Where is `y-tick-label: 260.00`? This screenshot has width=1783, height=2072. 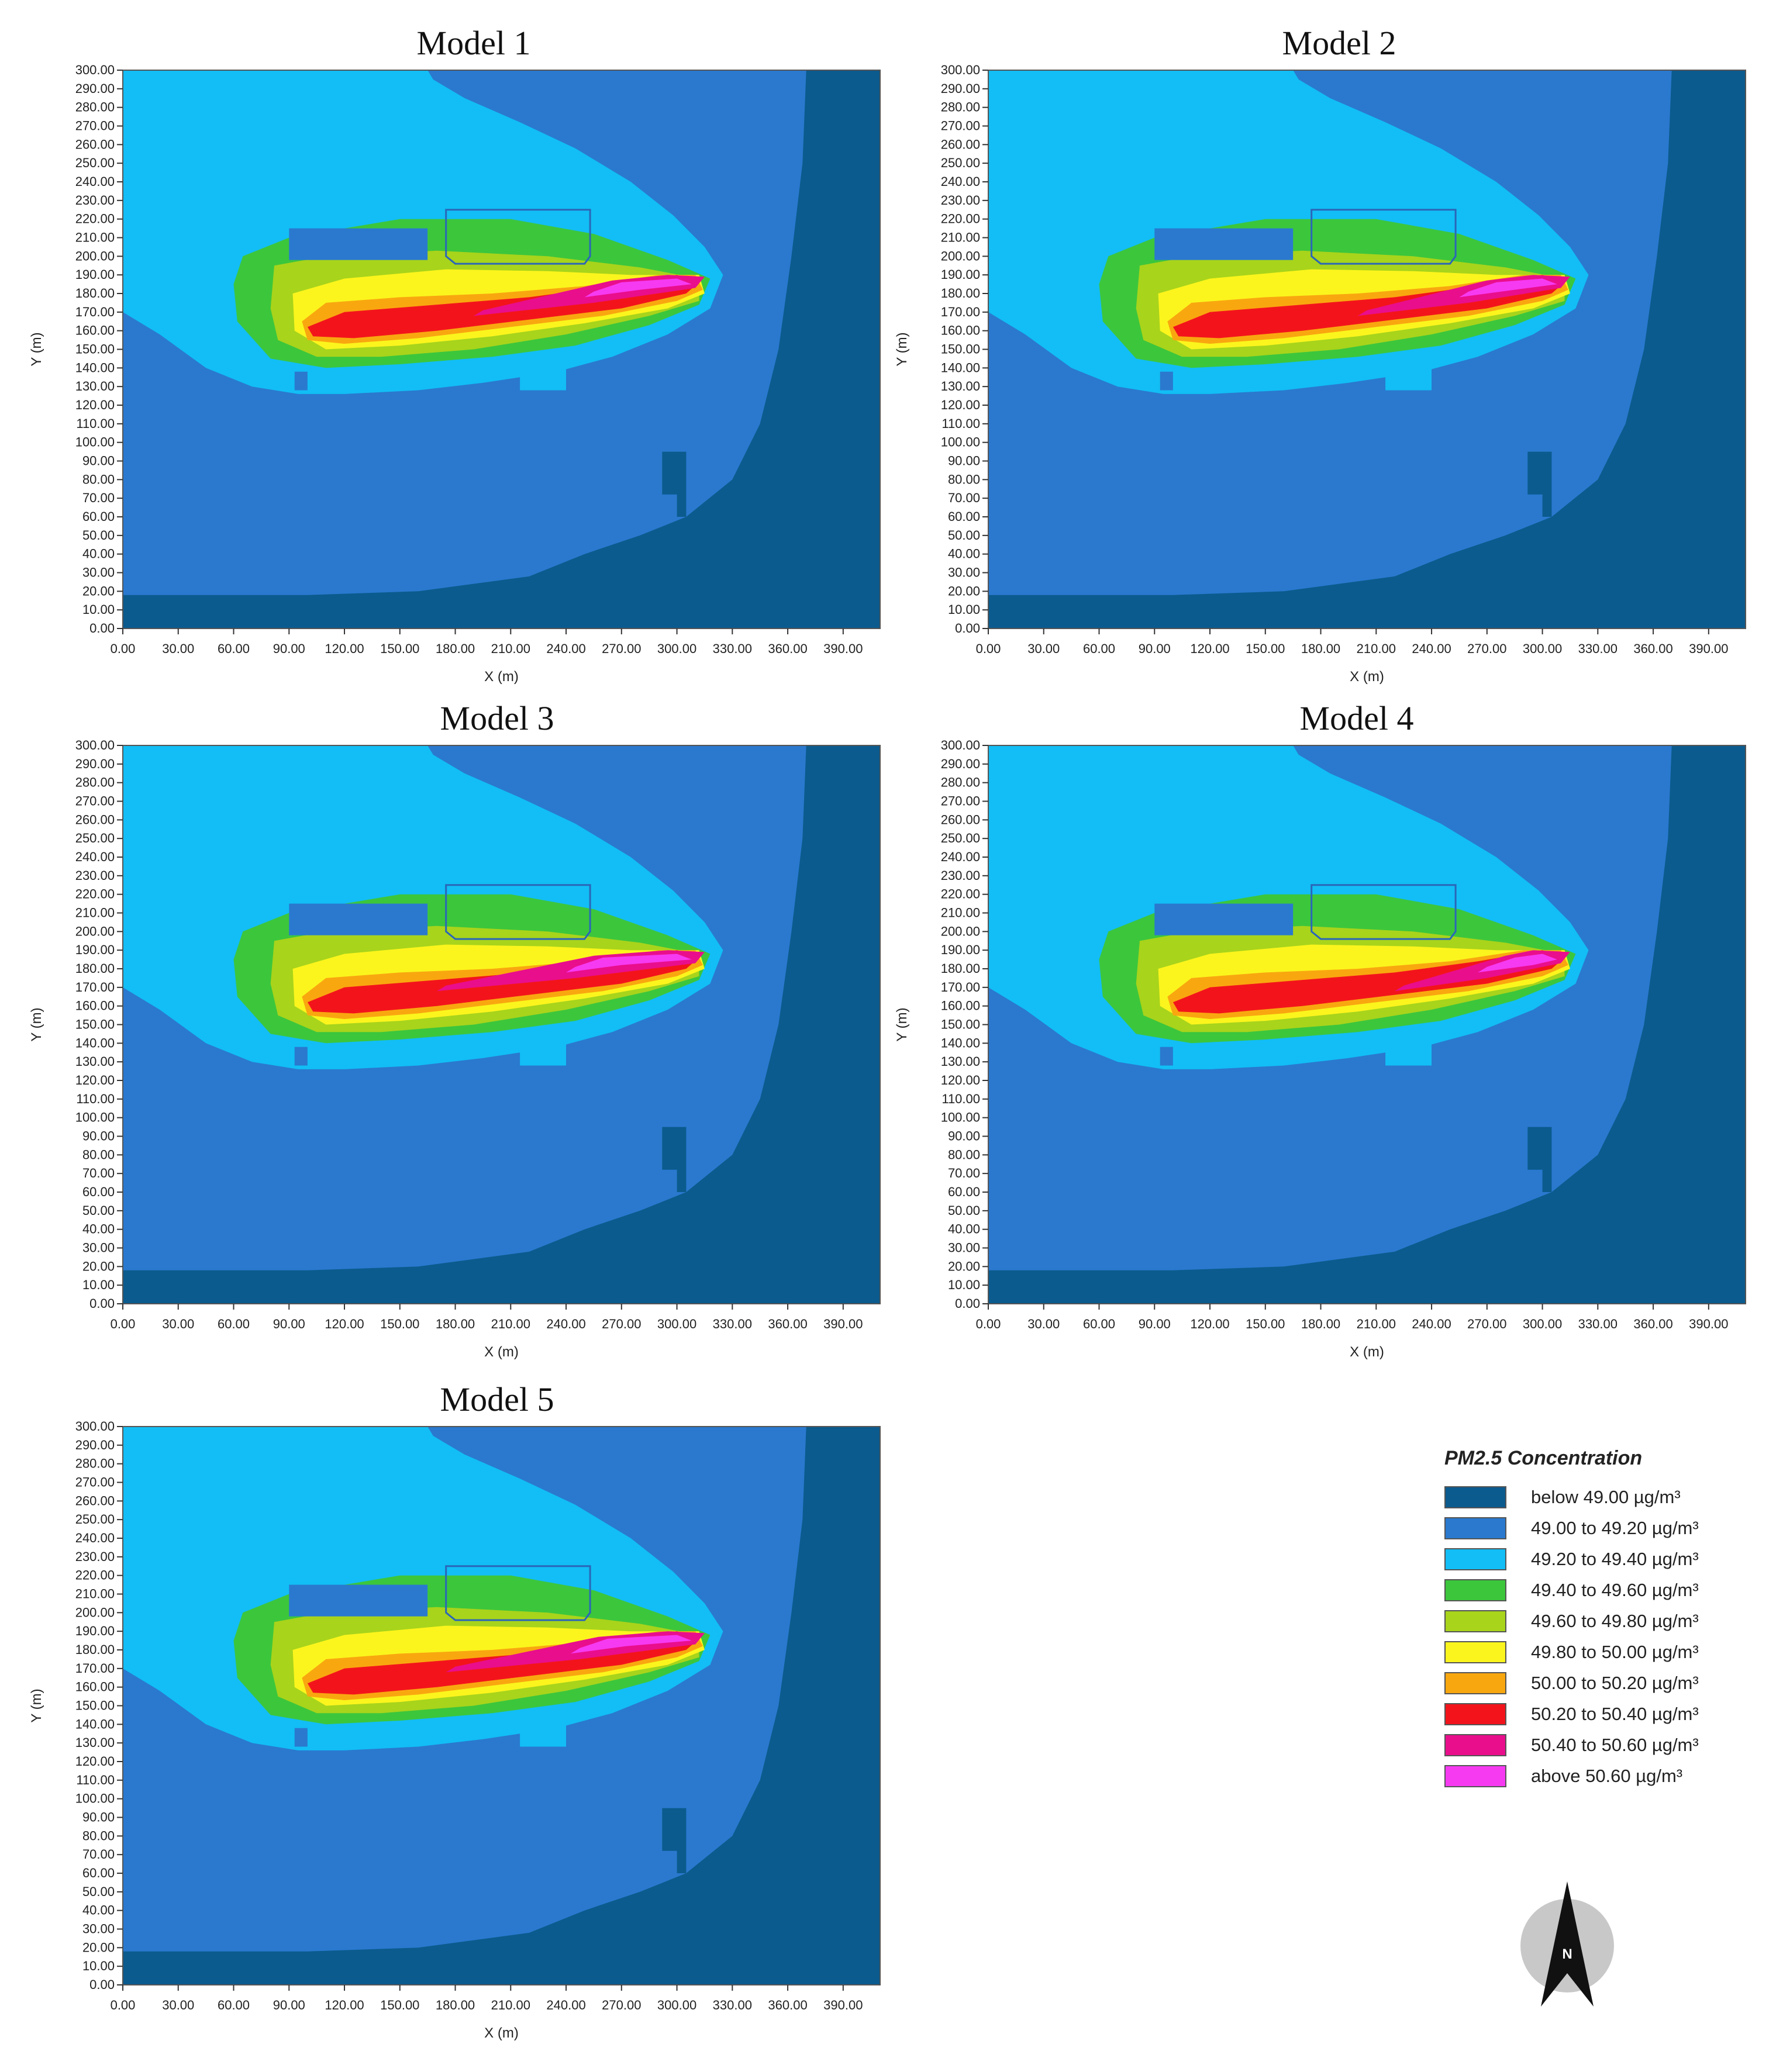 y-tick-label: 260.00 is located at coordinates (95, 144).